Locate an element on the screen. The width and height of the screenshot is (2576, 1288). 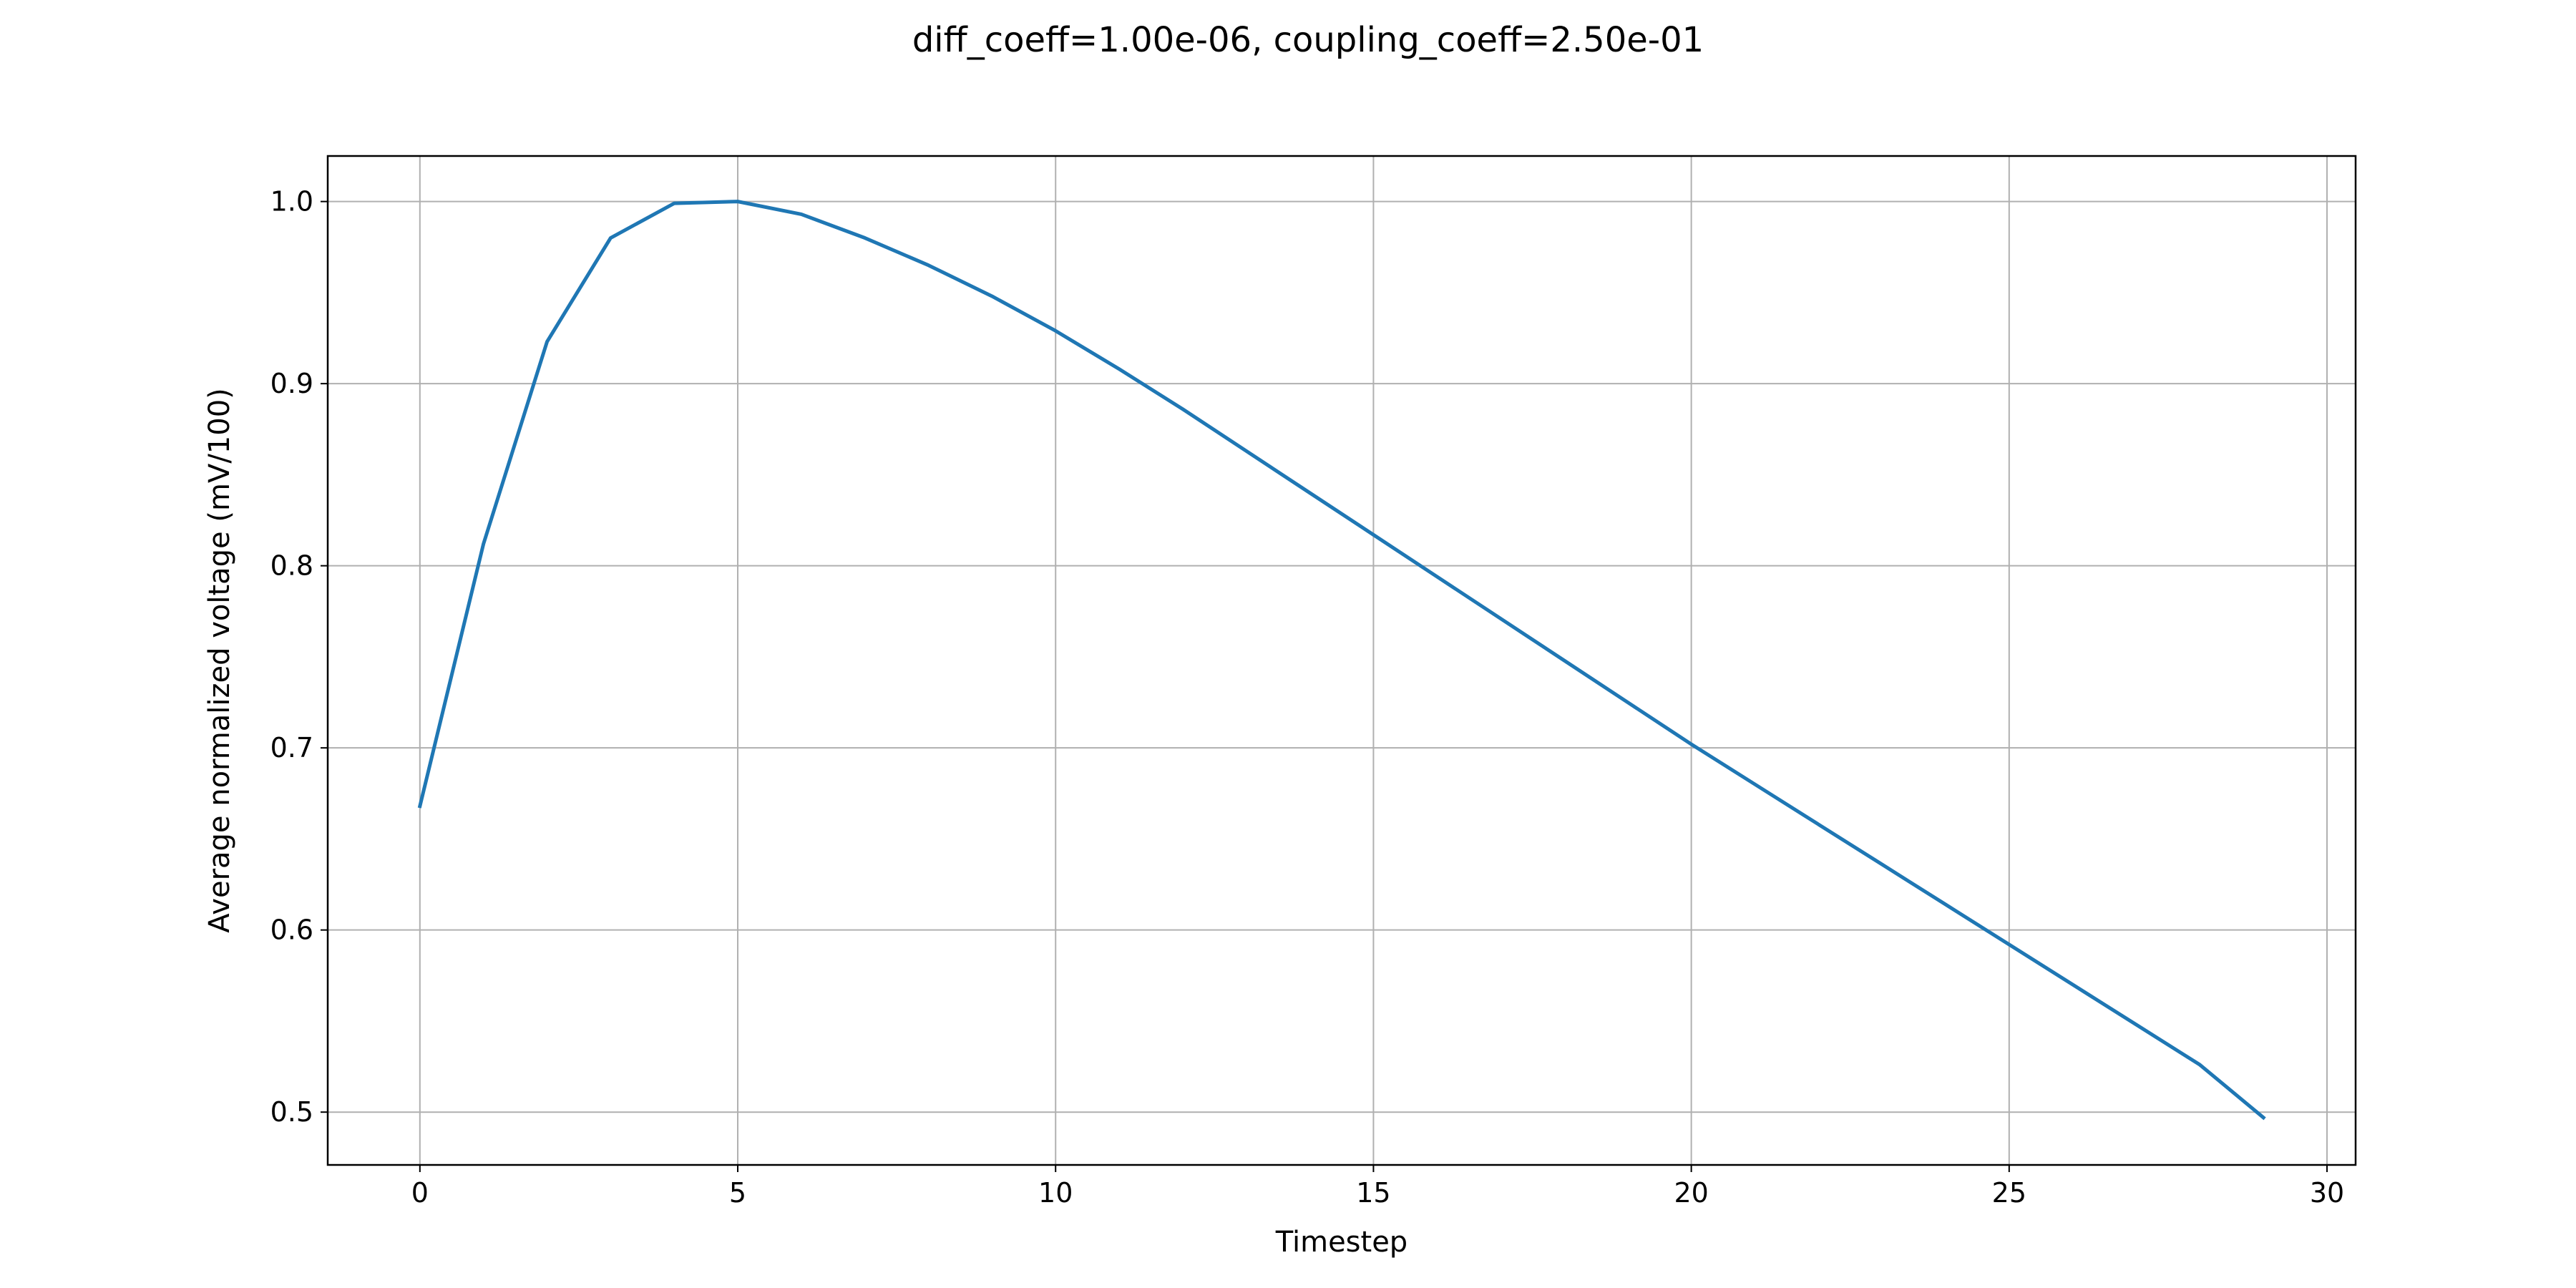
x-tick-label: 25 is located at coordinates (2009, 1193).